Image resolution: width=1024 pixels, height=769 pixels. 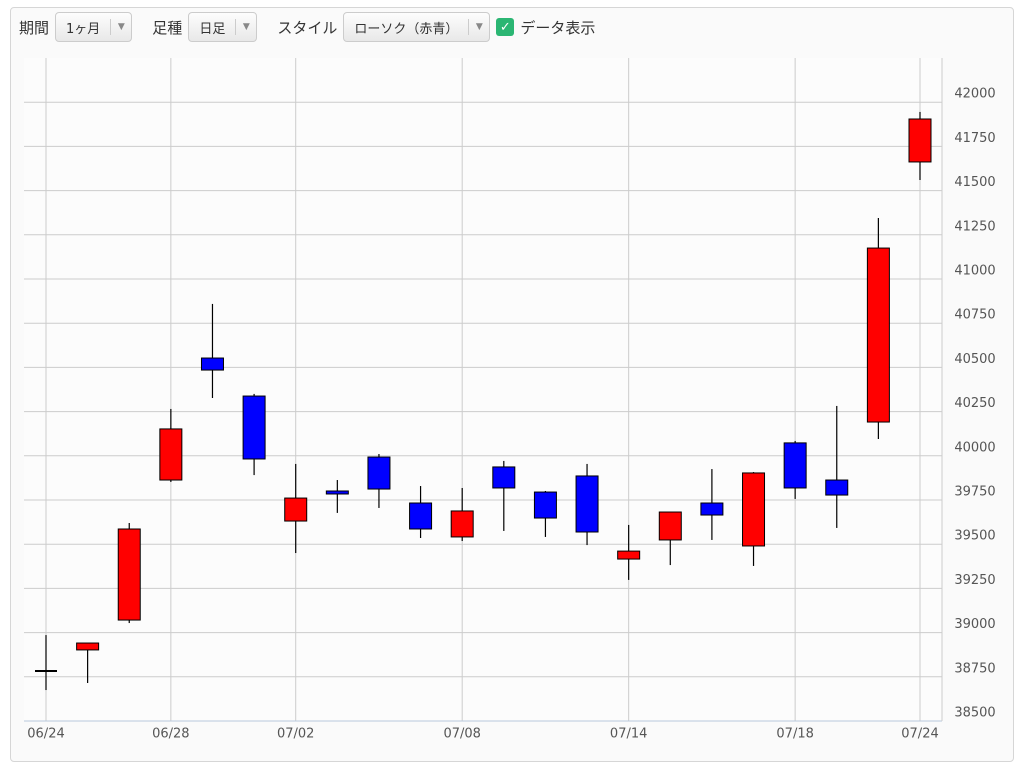 I want to click on y-tick-label: 41500, so click(x=974, y=182).